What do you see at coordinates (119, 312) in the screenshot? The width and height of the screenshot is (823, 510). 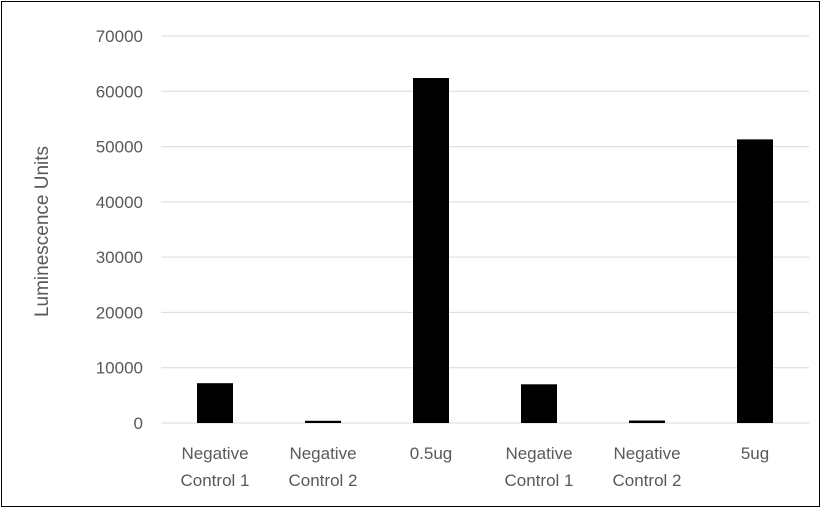 I see `y-tick-label: 20000` at bounding box center [119, 312].